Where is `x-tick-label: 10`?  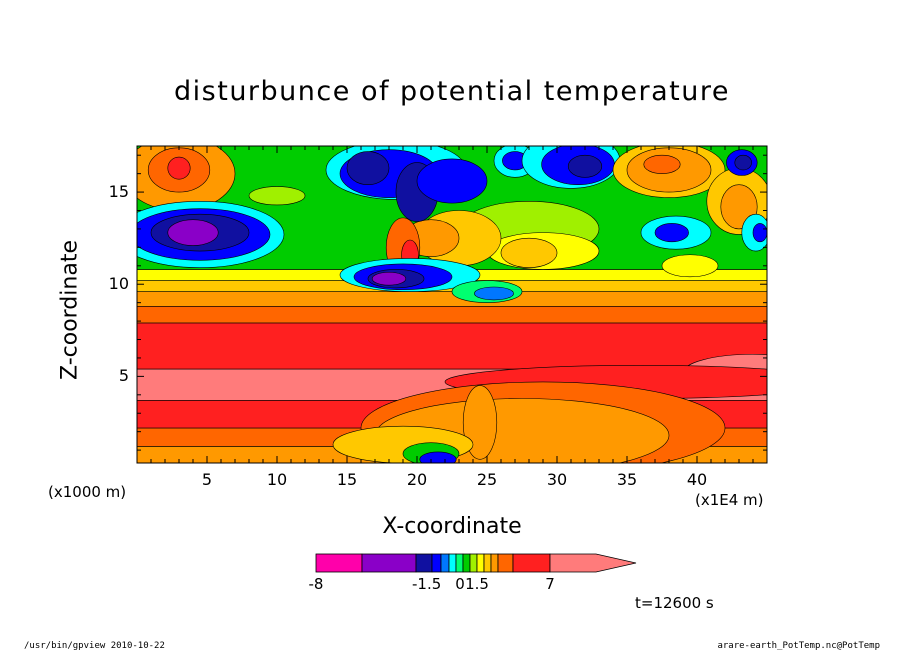
x-tick-label: 10 is located at coordinates (277, 479).